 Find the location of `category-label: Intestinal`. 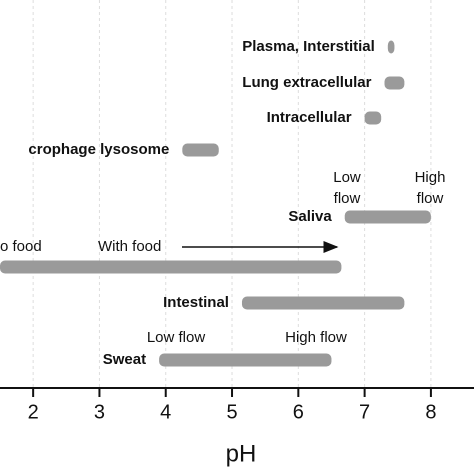

category-label: Intestinal is located at coordinates (196, 302).